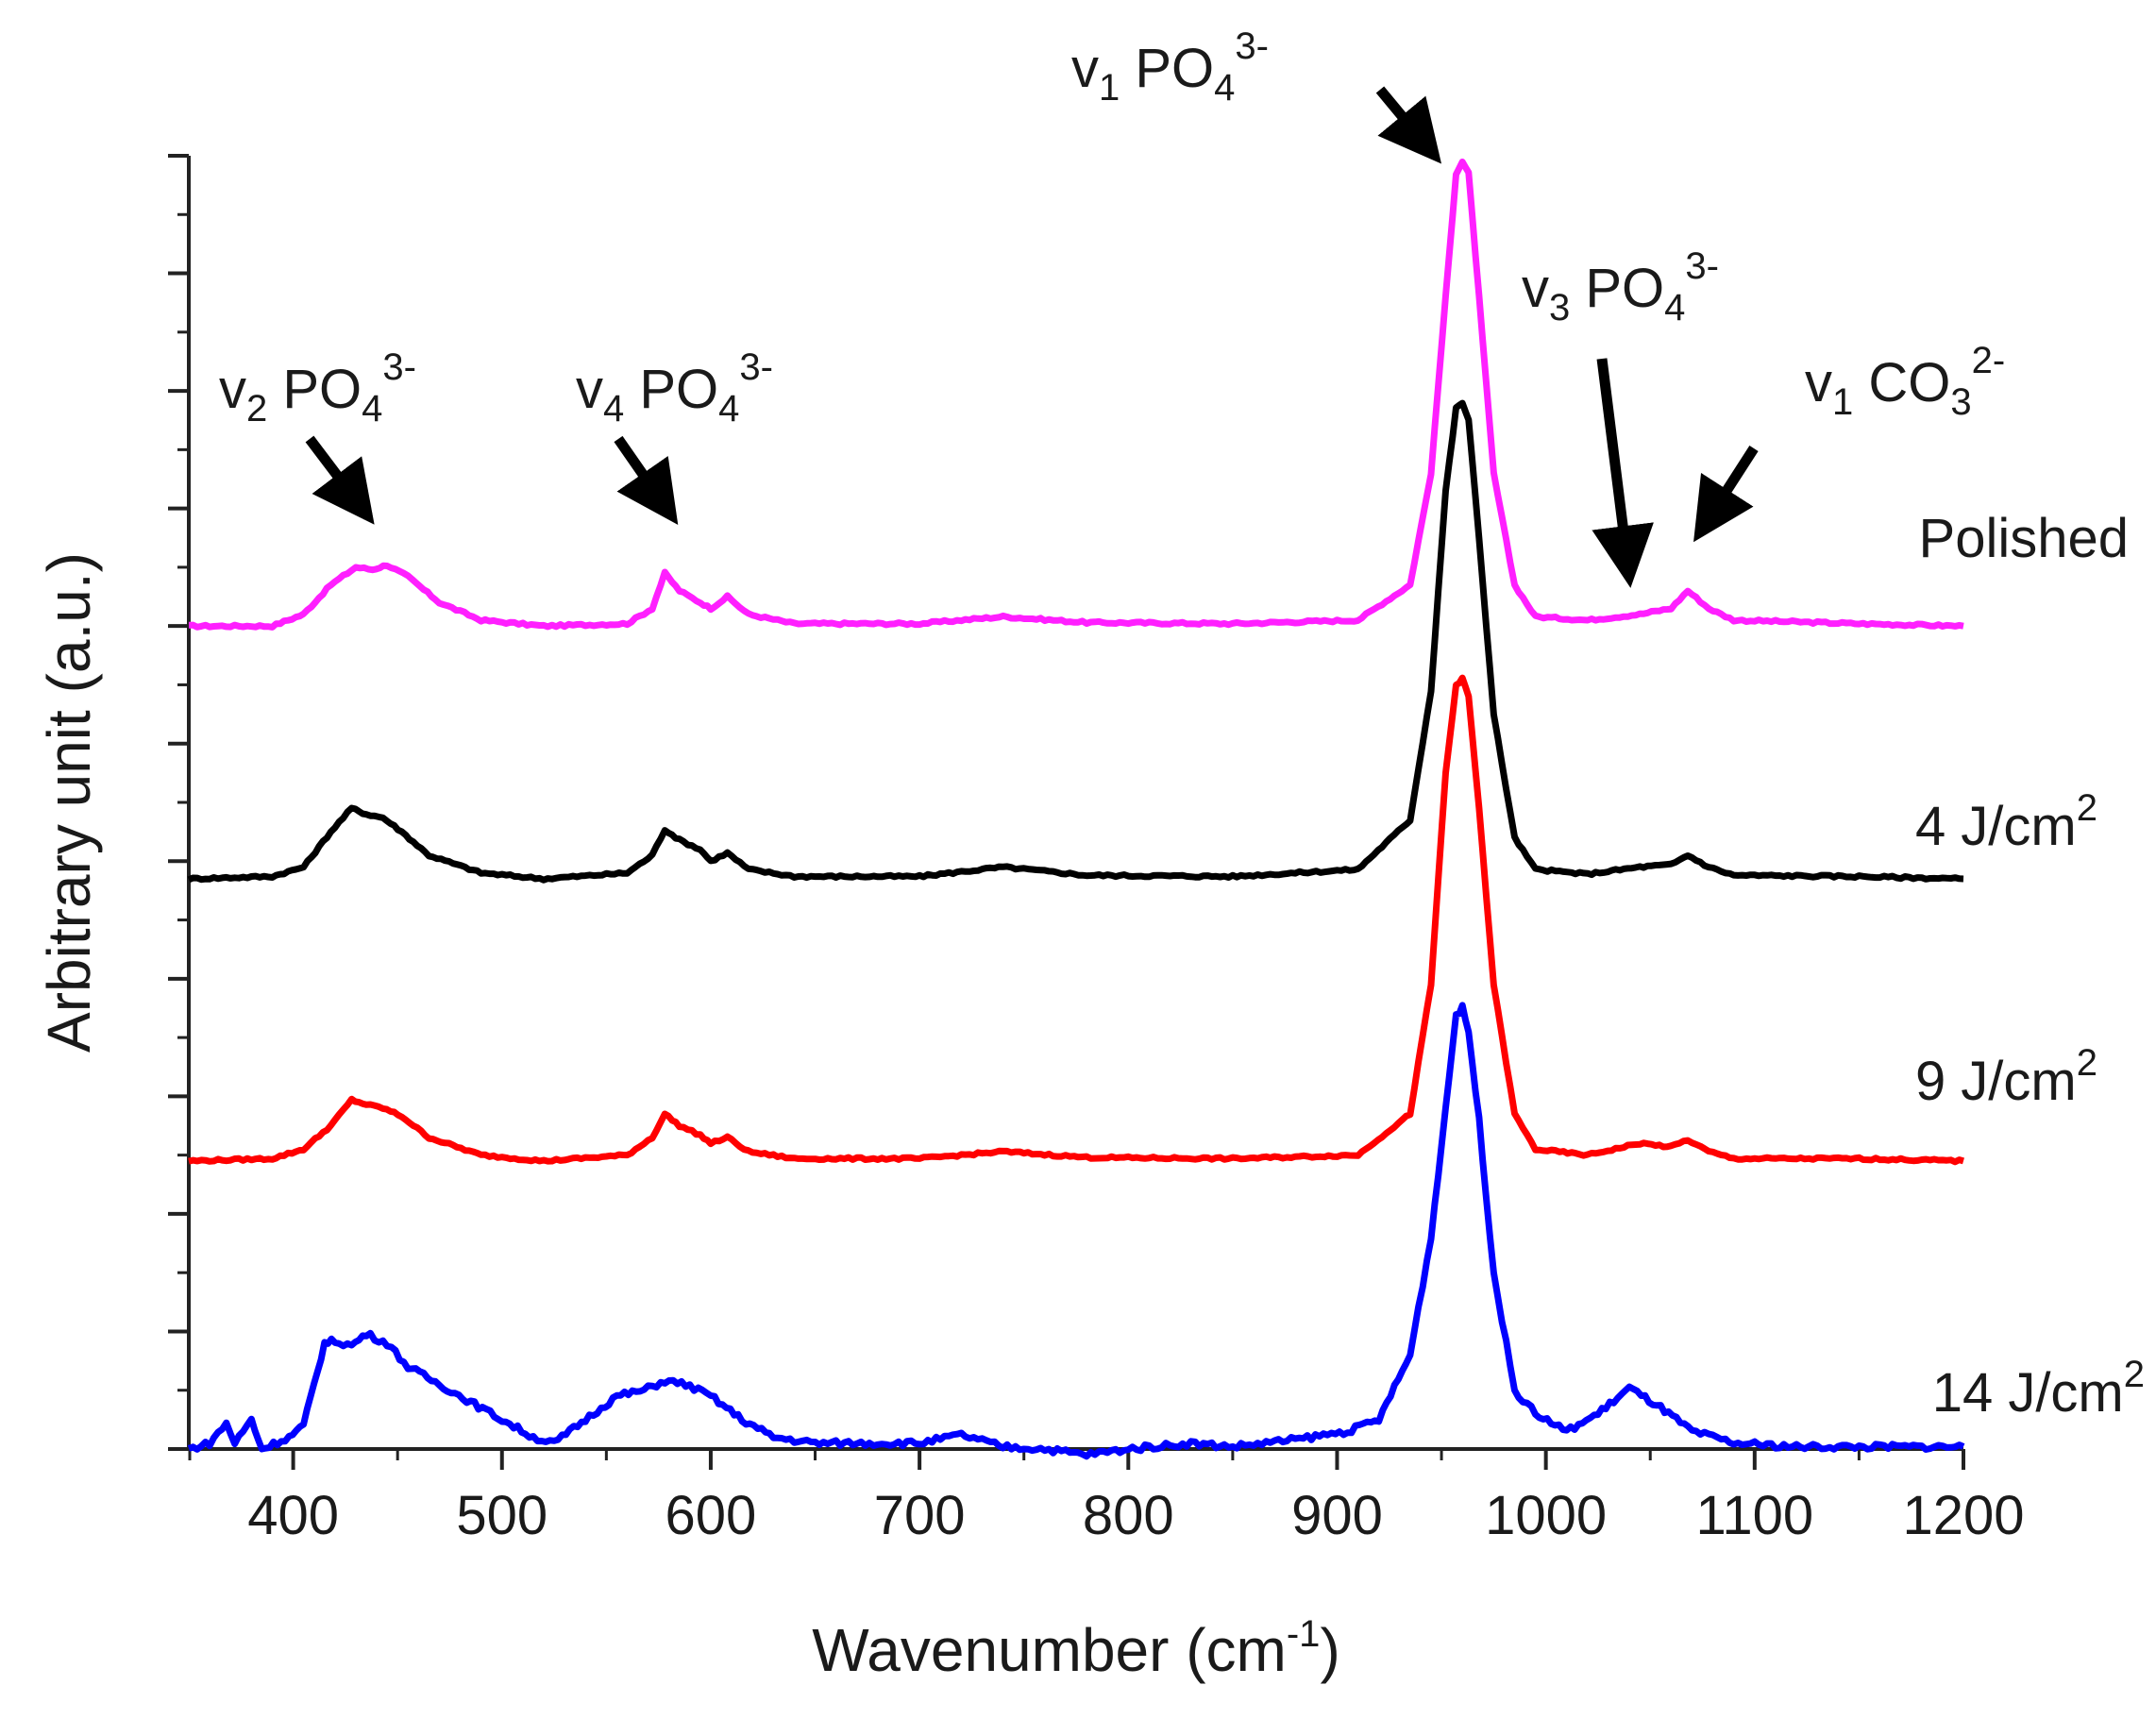  Describe the element at coordinates (613, 409) in the screenshot. I see `annotation-v4-po4-sub: 4` at that location.